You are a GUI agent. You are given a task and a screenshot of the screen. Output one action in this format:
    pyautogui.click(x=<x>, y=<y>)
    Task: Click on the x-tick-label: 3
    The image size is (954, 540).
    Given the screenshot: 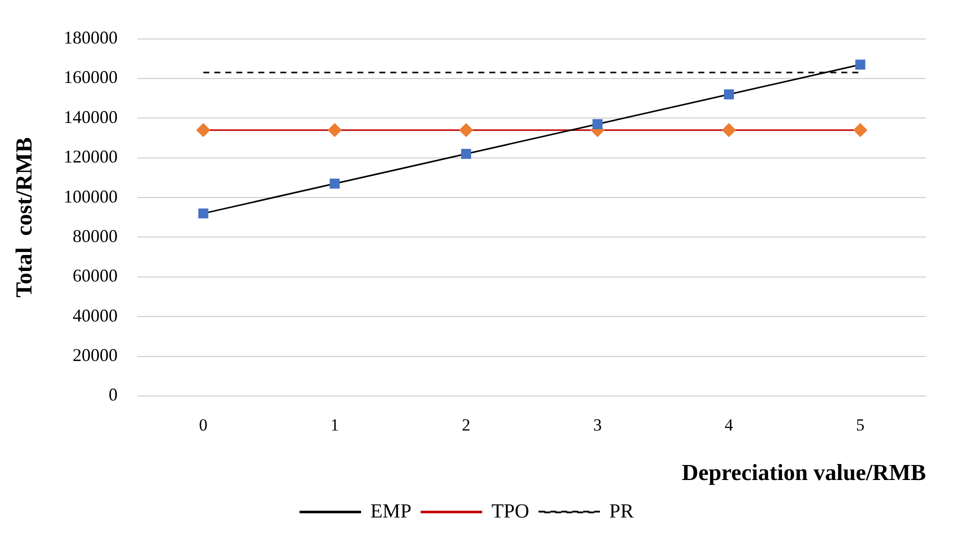 What is the action you would take?
    pyautogui.click(x=597, y=425)
    